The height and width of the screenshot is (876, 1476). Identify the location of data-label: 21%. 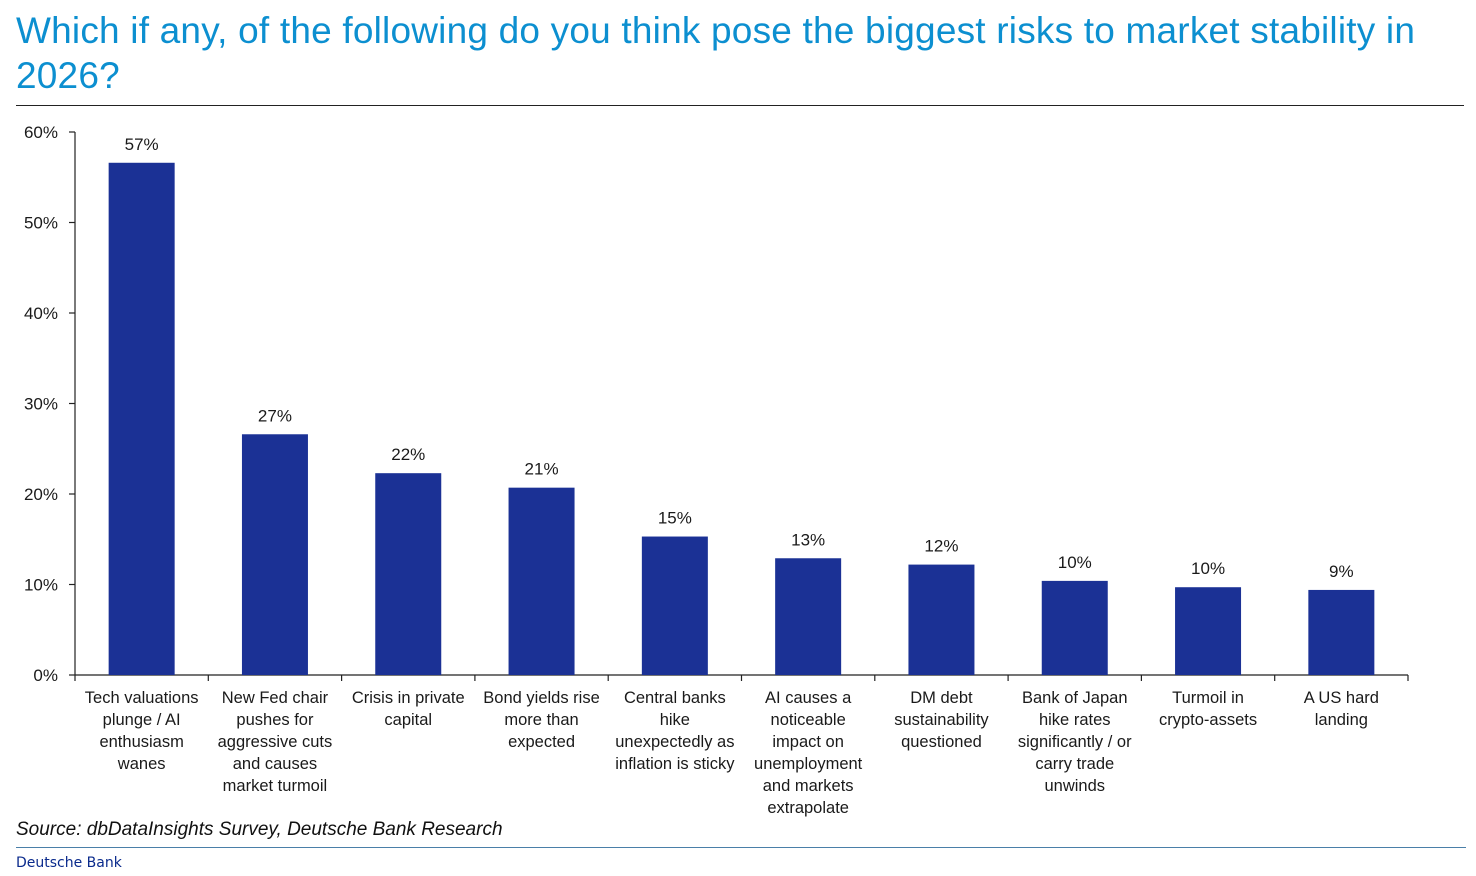
(542, 469).